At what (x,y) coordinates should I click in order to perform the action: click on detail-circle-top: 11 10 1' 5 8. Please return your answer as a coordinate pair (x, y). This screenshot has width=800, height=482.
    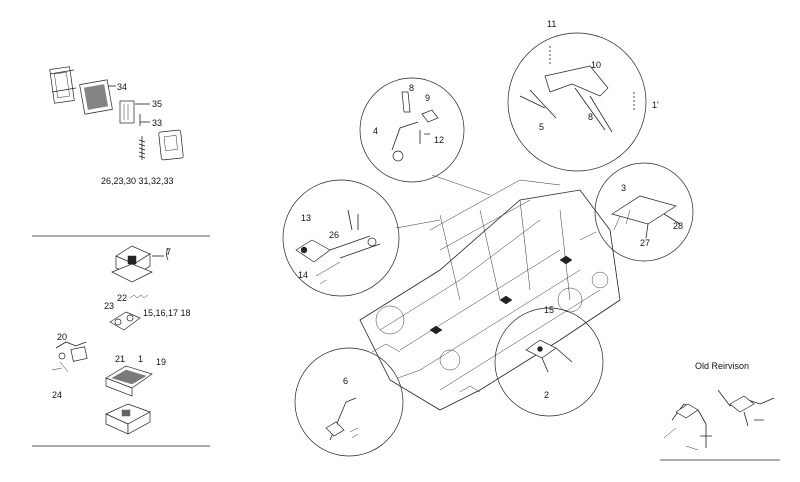
    Looking at the image, I should click on (583, 95).